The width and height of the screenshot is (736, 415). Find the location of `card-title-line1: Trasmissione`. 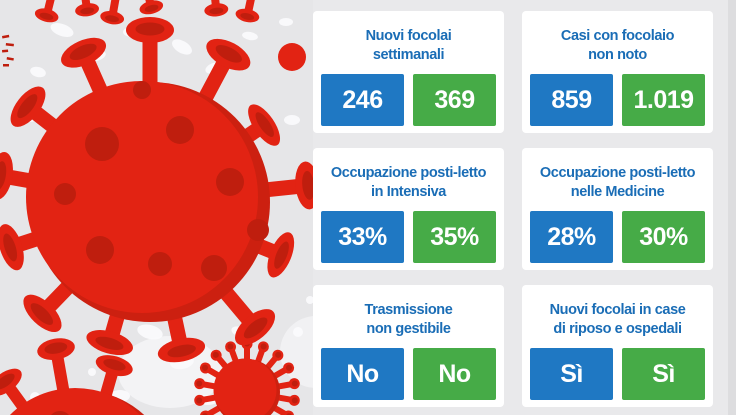

card-title-line1: Trasmissione is located at coordinates (408, 310).